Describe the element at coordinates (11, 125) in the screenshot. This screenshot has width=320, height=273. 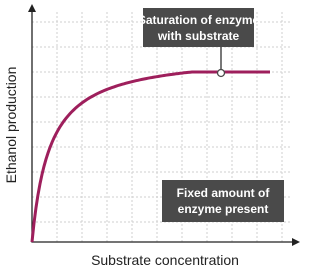
I see `y-axis-label: Ethanol production` at that location.